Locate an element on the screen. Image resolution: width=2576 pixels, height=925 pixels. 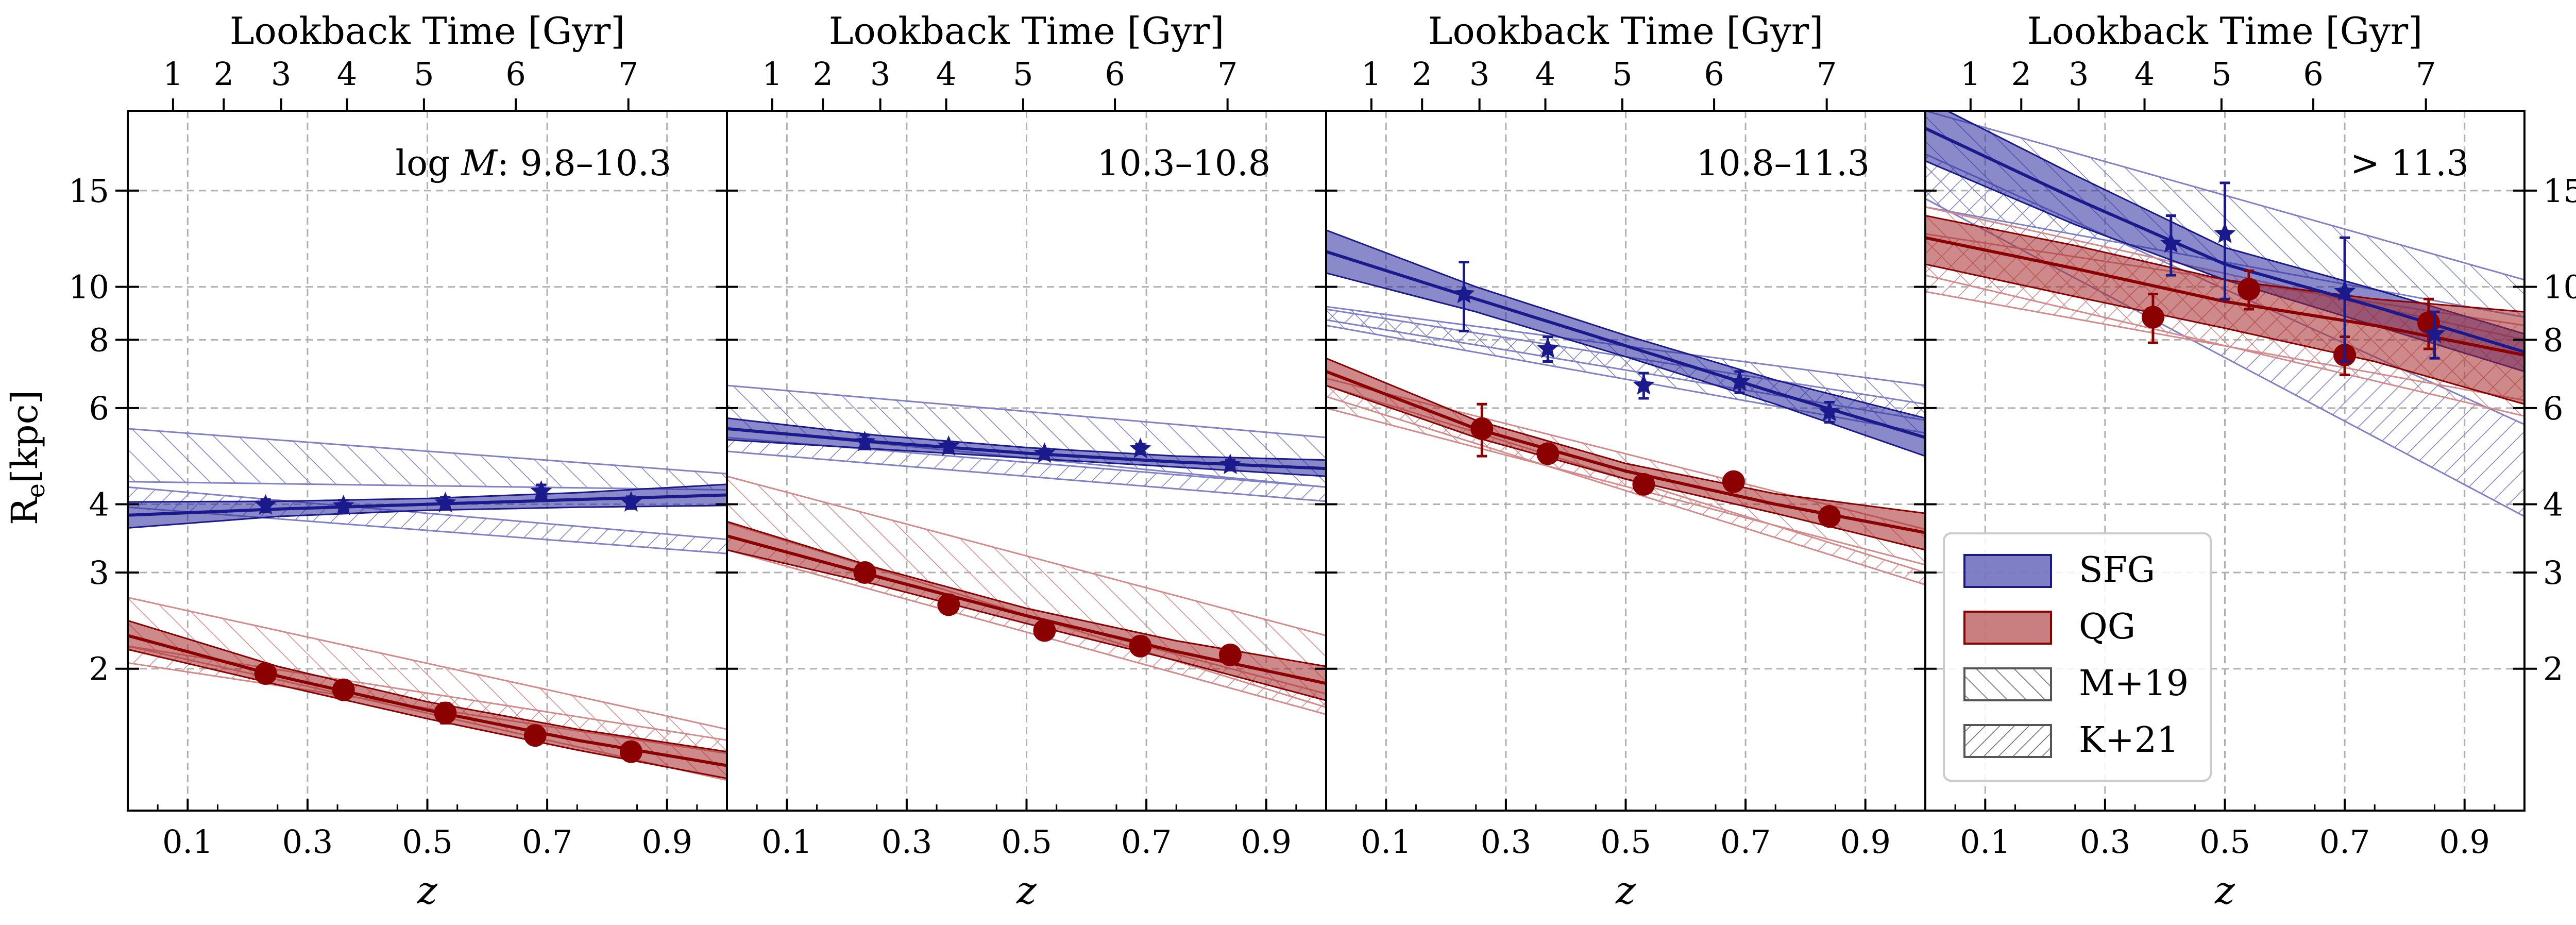
legend-swatch-m19 is located at coordinates (2007, 684).